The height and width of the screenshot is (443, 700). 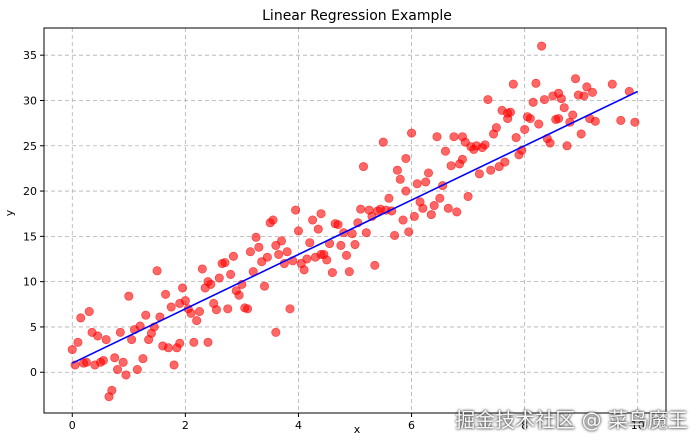 What do you see at coordinates (357, 16) in the screenshot?
I see `chart-title: Linear Regression Example` at bounding box center [357, 16].